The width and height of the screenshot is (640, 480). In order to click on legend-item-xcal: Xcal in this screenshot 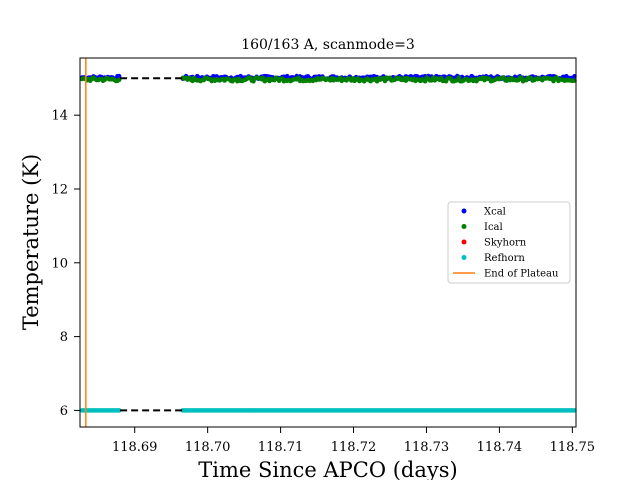, I will do `click(483, 212)`.